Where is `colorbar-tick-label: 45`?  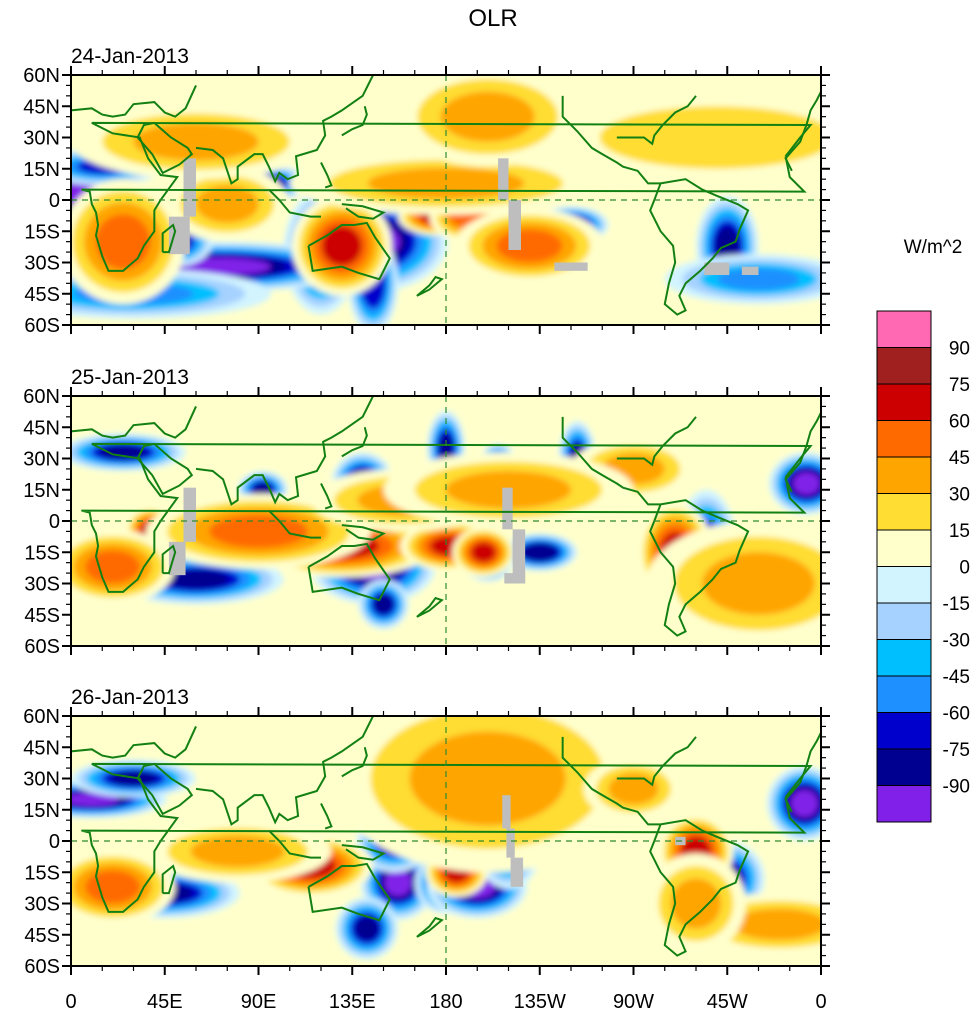 colorbar-tick-label: 45 is located at coordinates (959, 458).